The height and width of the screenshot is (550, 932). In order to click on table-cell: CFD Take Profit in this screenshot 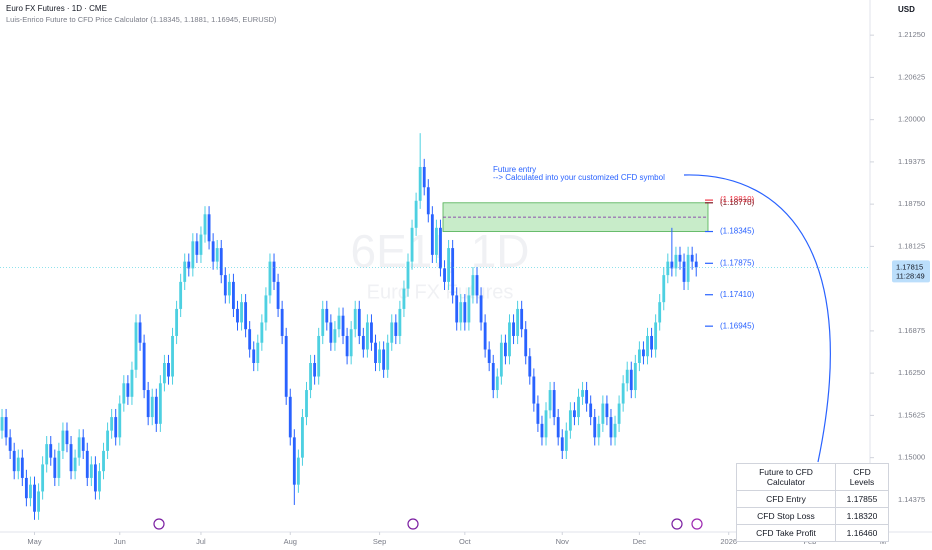, I will do `click(786, 533)`.